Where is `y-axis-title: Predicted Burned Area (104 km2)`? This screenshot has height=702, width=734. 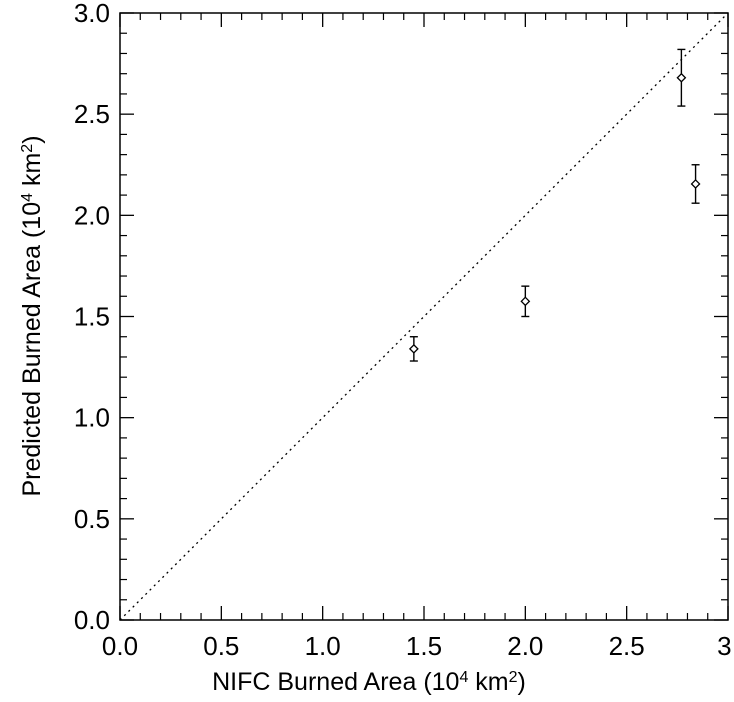 y-axis-title: Predicted Burned Area (104 km2) is located at coordinates (32, 315).